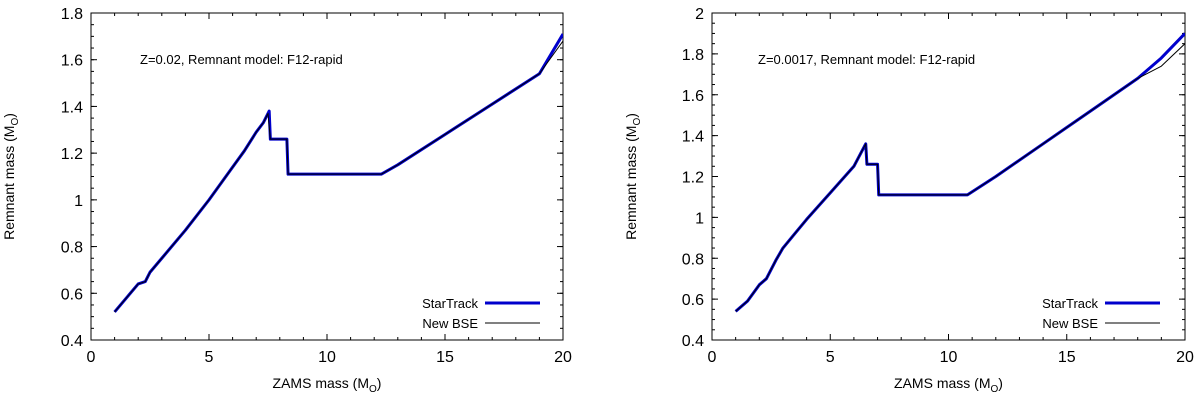 This screenshot has width=1200, height=403. Describe the element at coordinates (699, 14) in the screenshot. I see `y-tick-label: 2` at that location.